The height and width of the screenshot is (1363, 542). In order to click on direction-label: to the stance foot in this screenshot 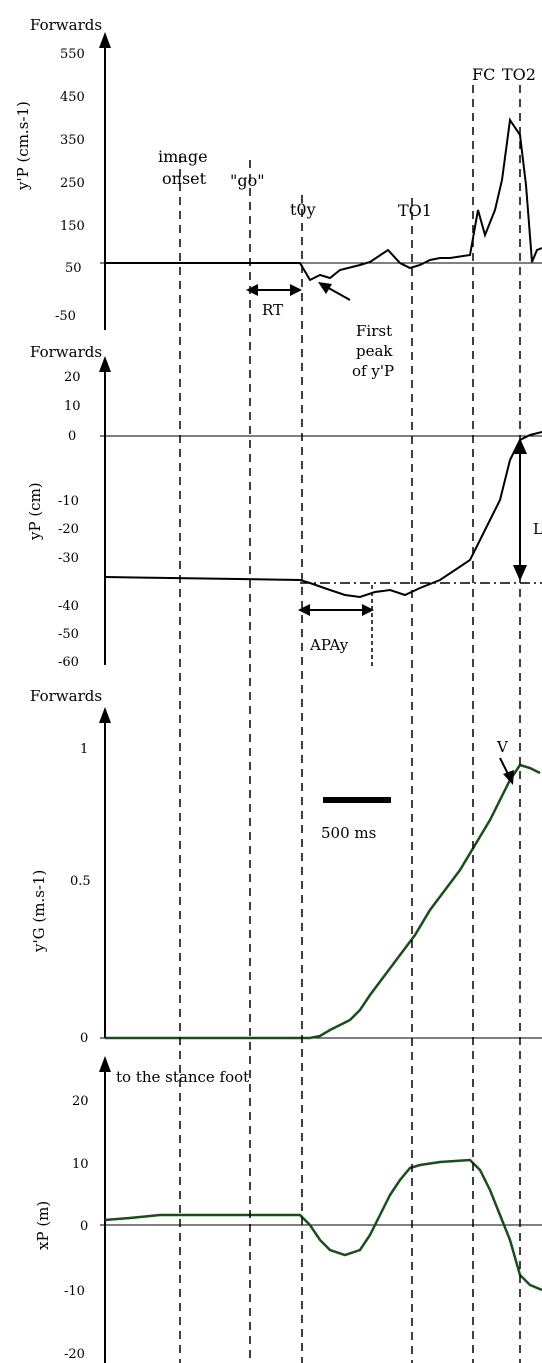, I will do `click(182, 1077)`.